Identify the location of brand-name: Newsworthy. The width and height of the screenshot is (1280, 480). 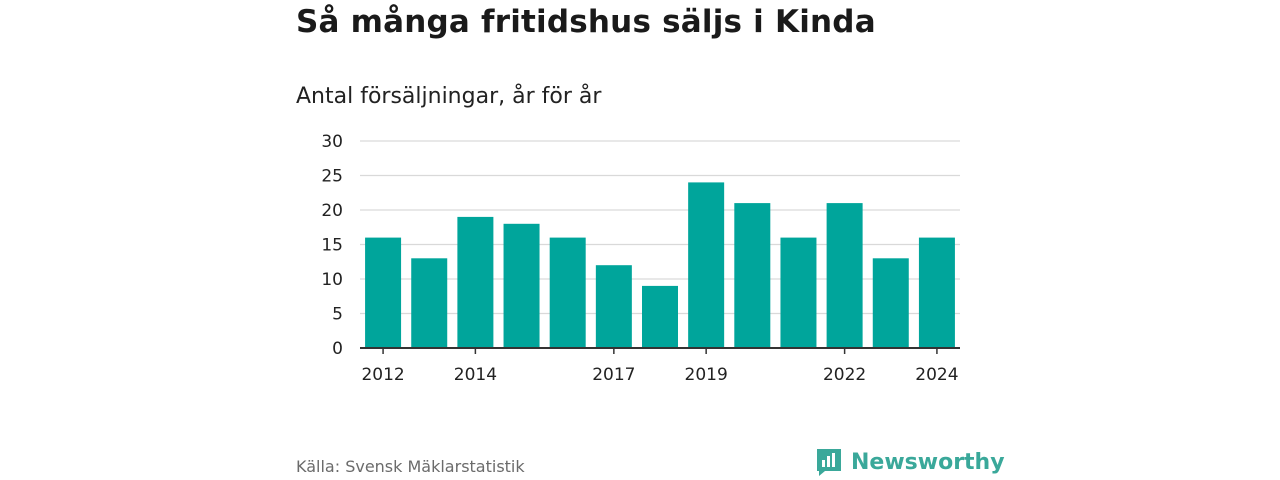
(928, 462).